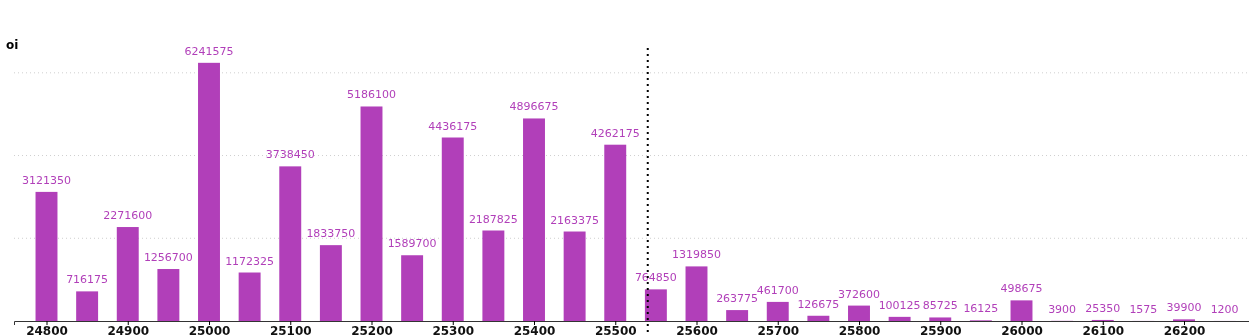 Image resolution: width=1249 pixels, height=336 pixels. I want to click on data-label: 1575, so click(1143, 309).